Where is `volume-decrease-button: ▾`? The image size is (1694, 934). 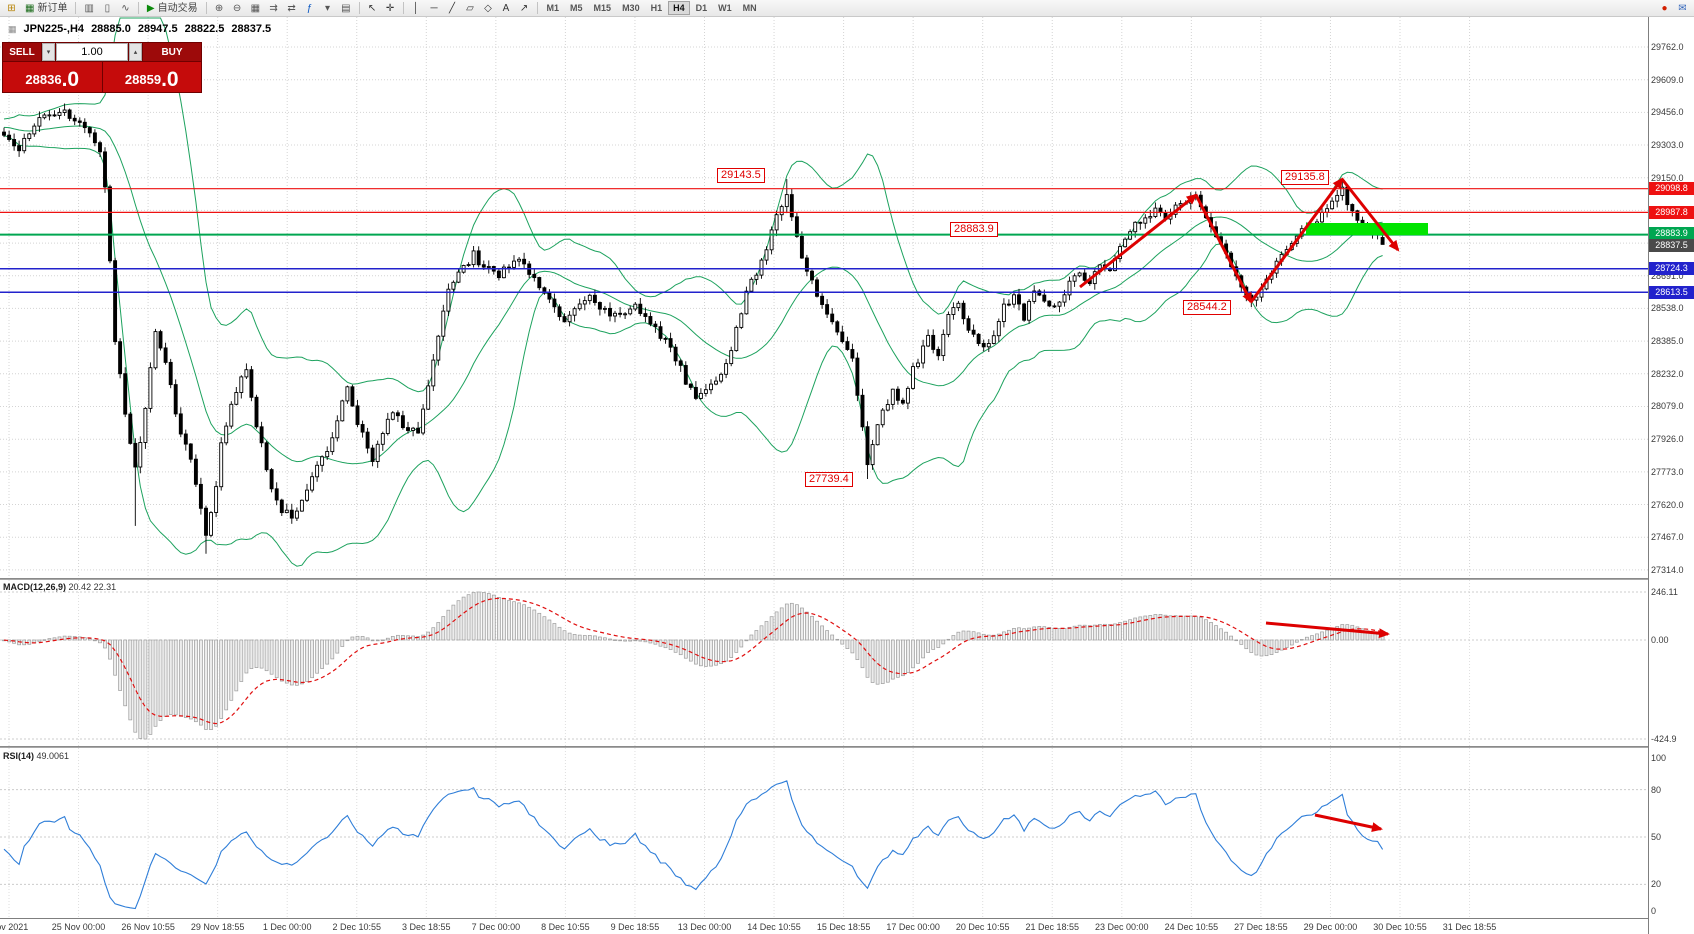
volume-decrease-button: ▾ is located at coordinates (48, 52).